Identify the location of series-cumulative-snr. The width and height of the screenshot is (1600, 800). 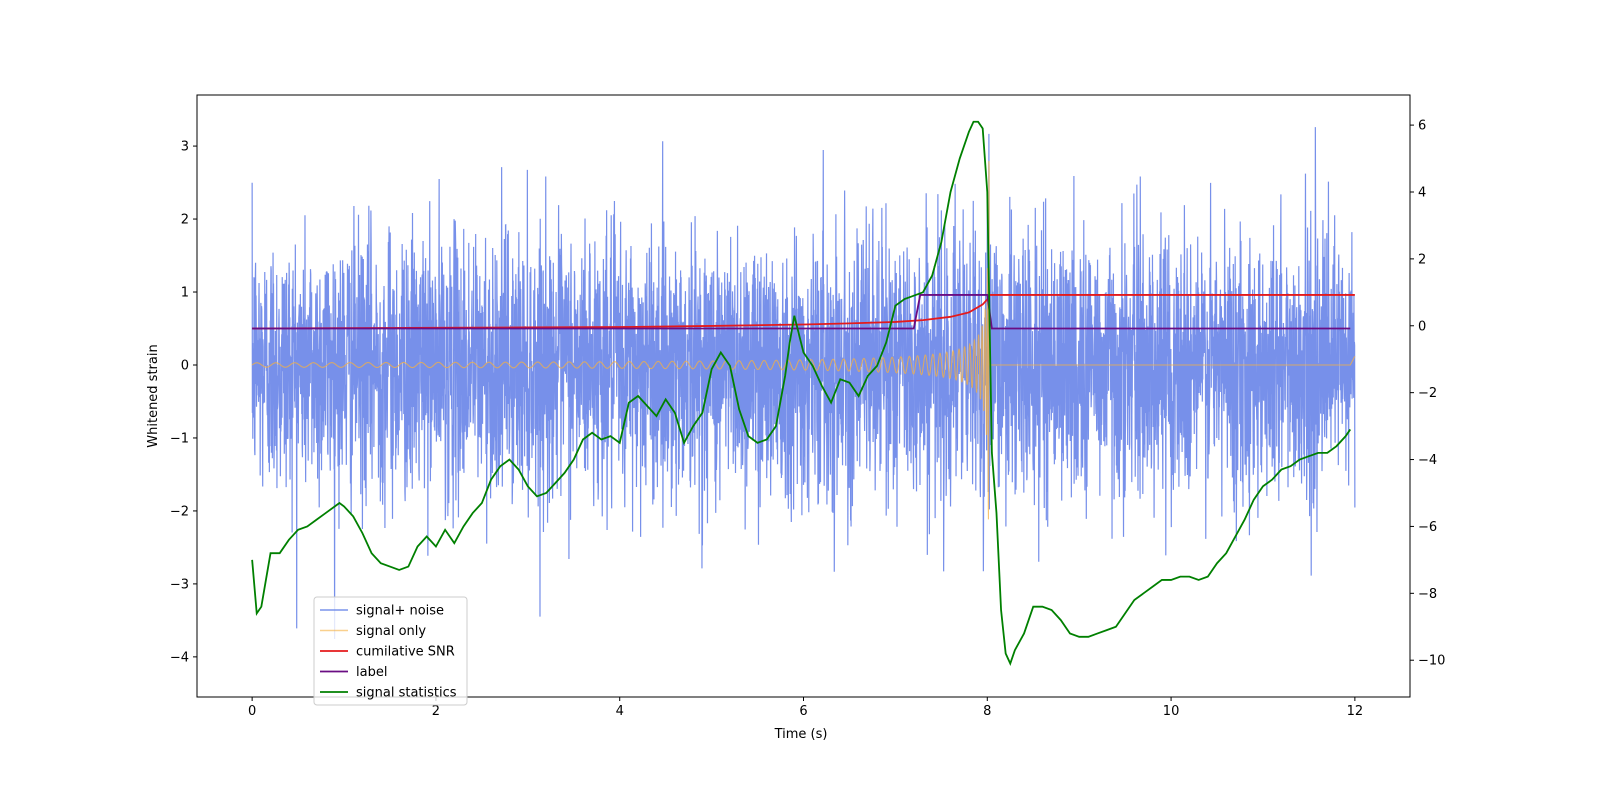
(803, 312).